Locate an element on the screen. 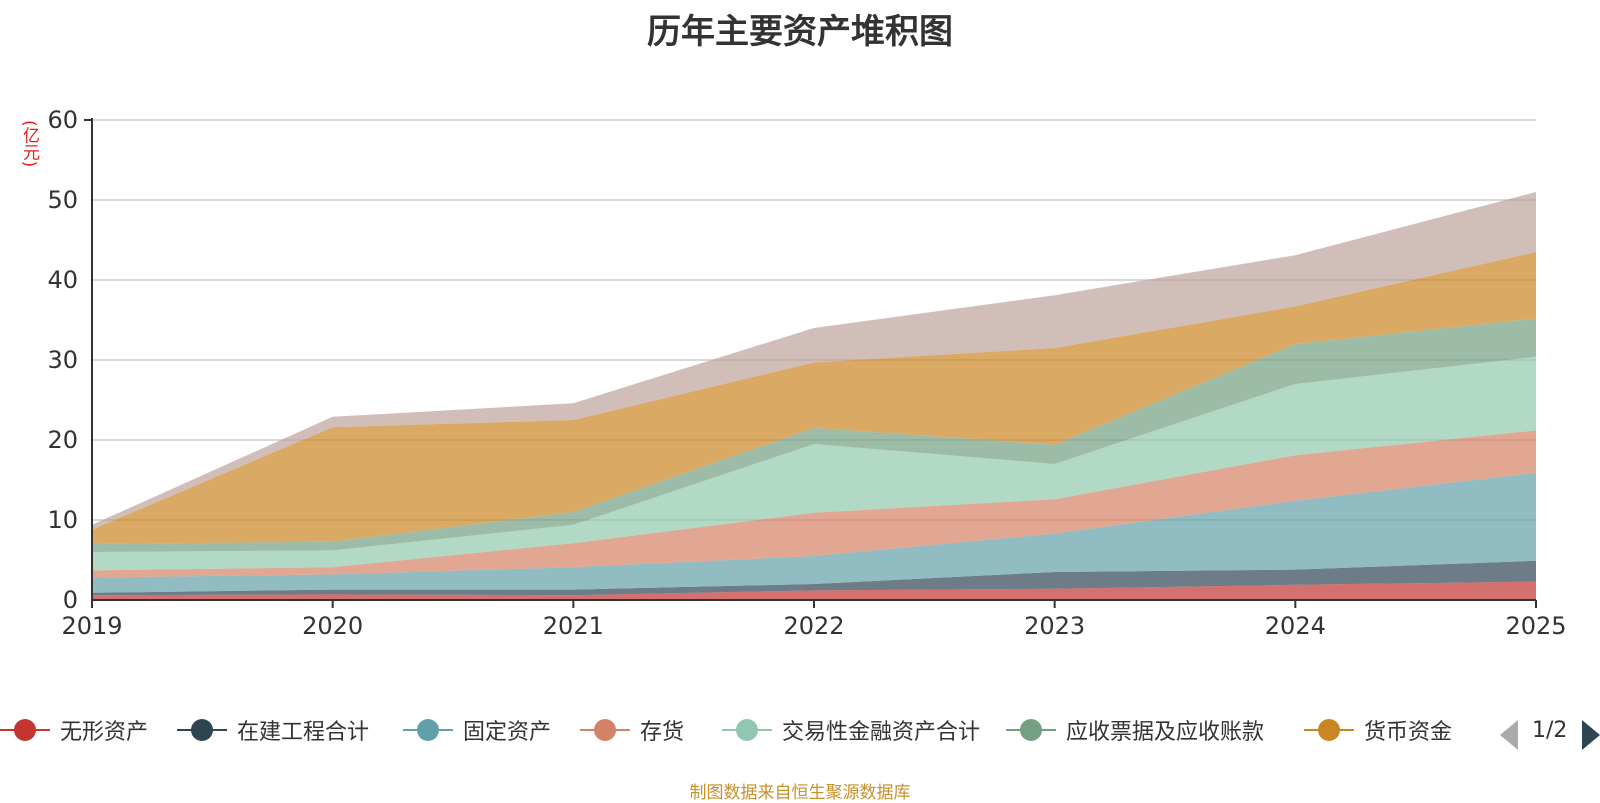 Image resolution: width=1600 pixels, height=803 pixels. x-tick-label: 2019 is located at coordinates (91, 626).